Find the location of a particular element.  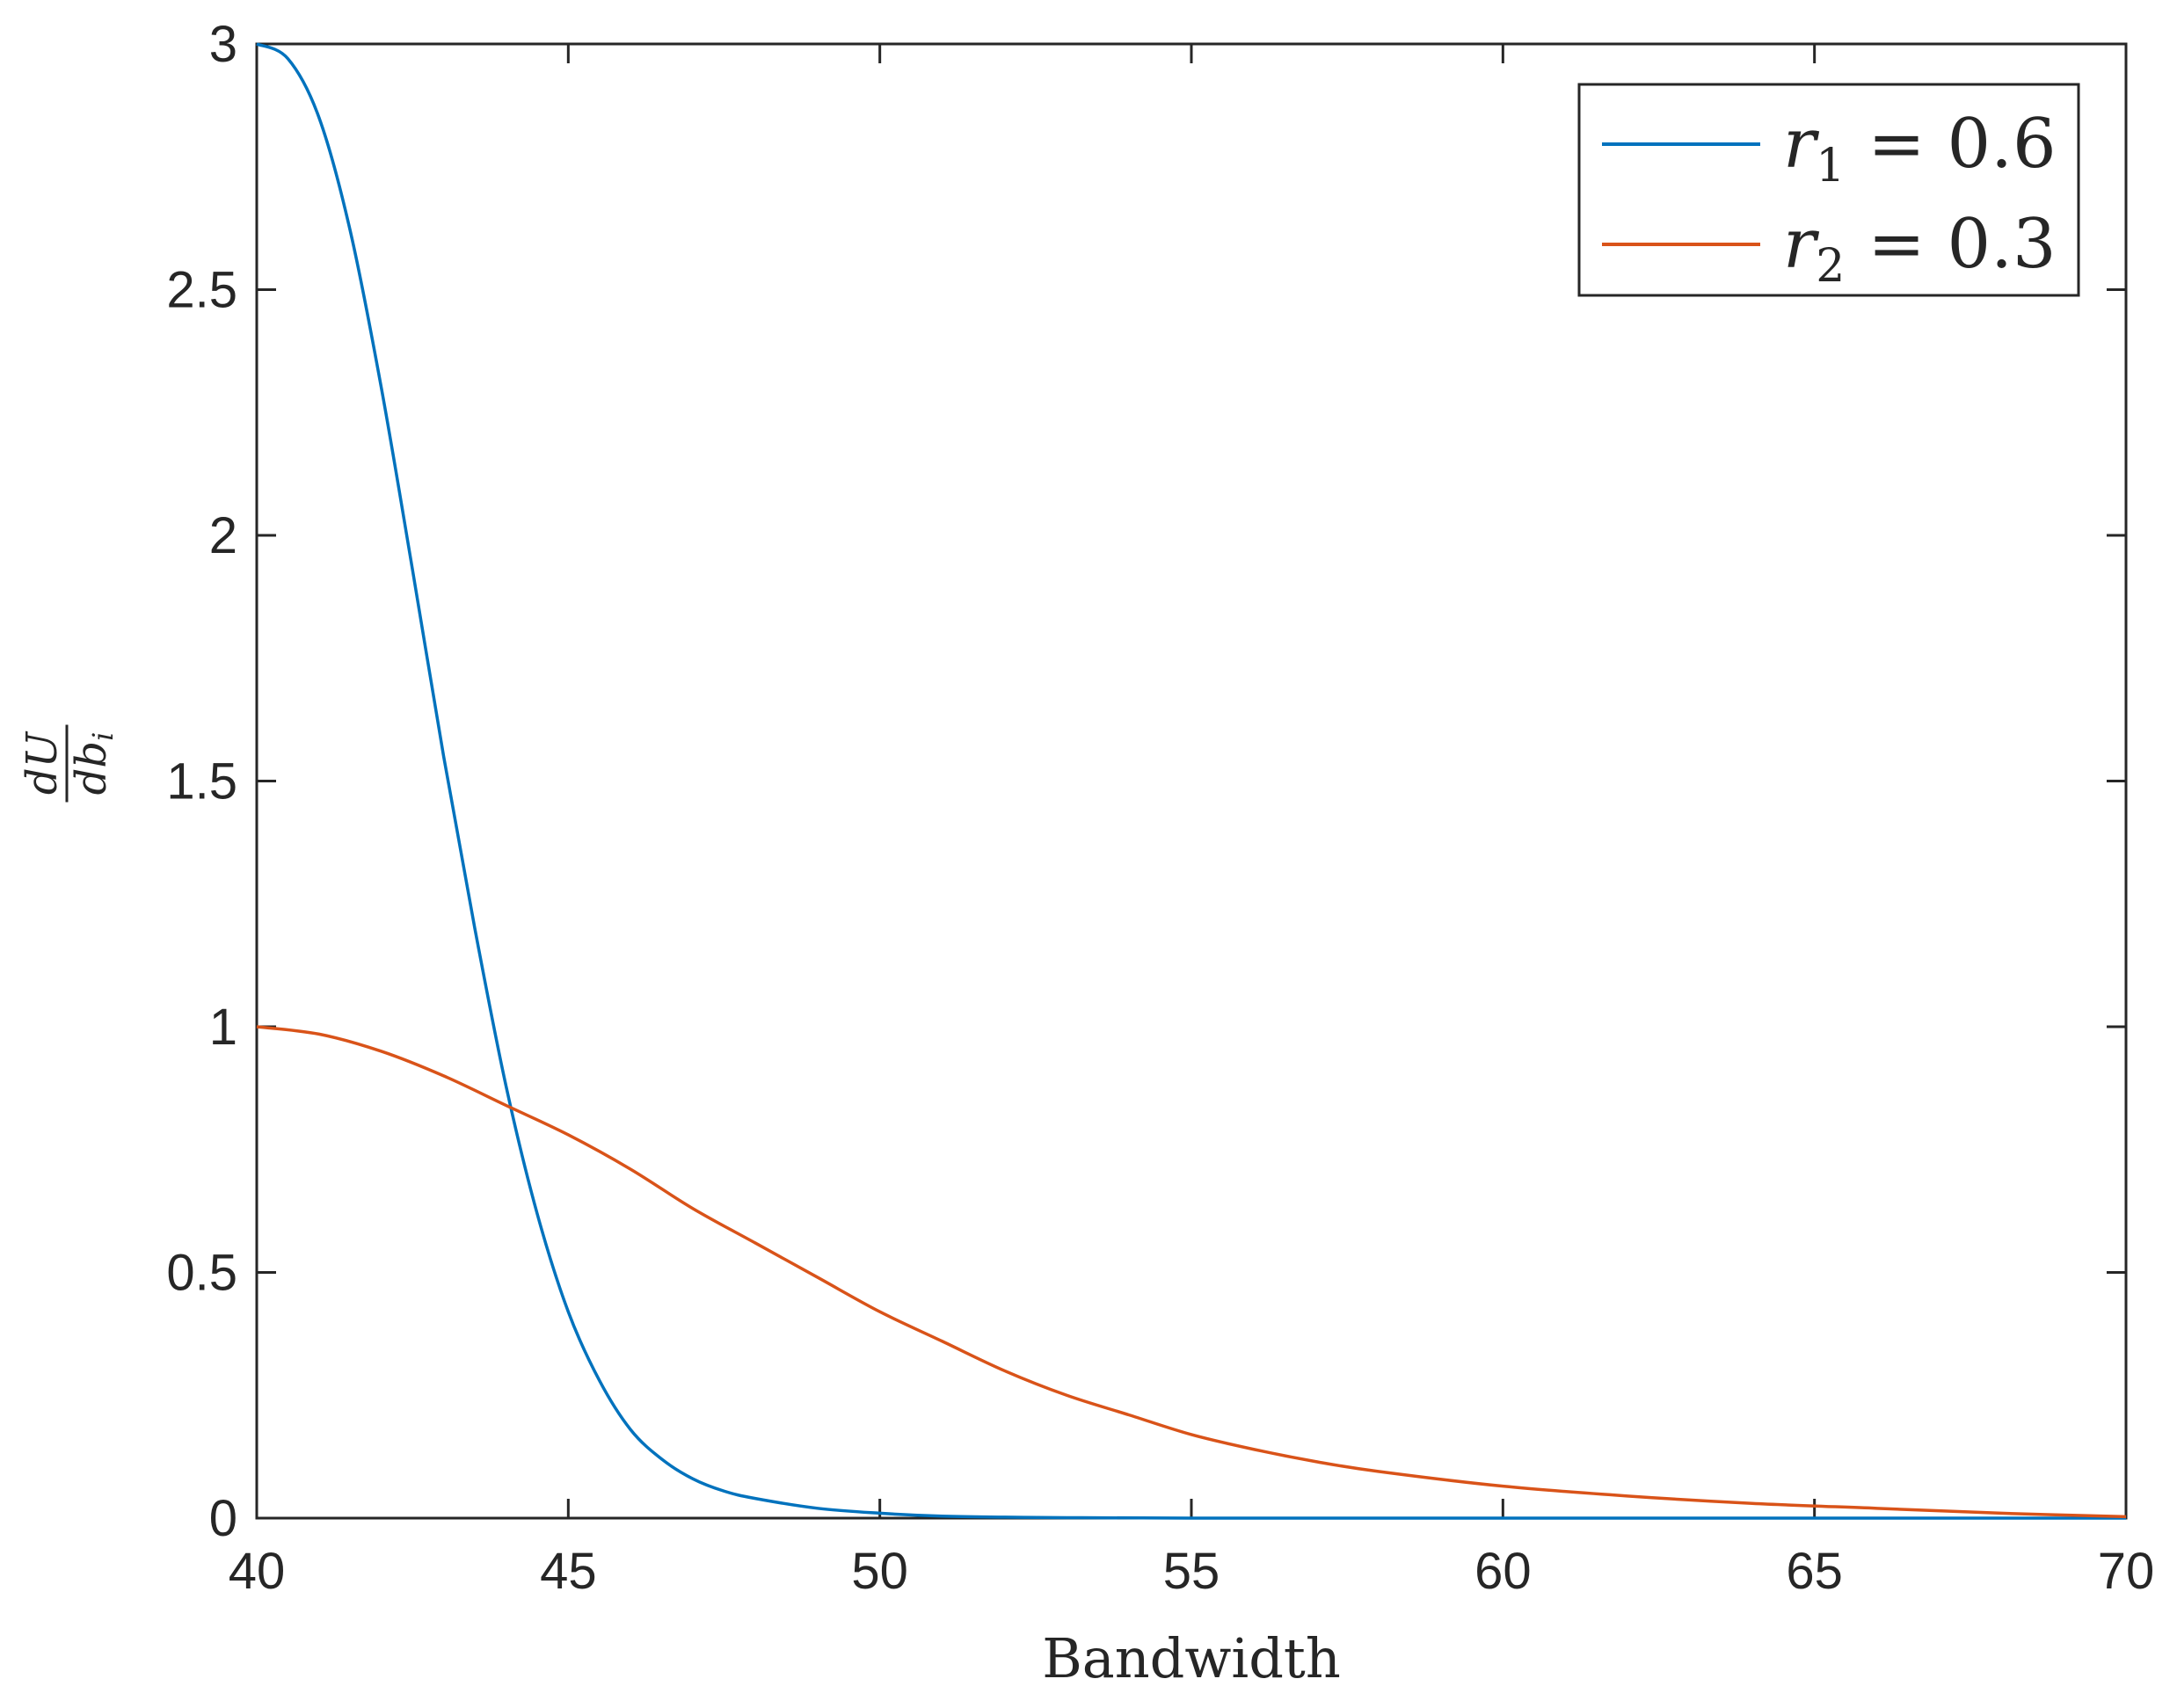

y-tick-label: 0.5 is located at coordinates (201, 1273).